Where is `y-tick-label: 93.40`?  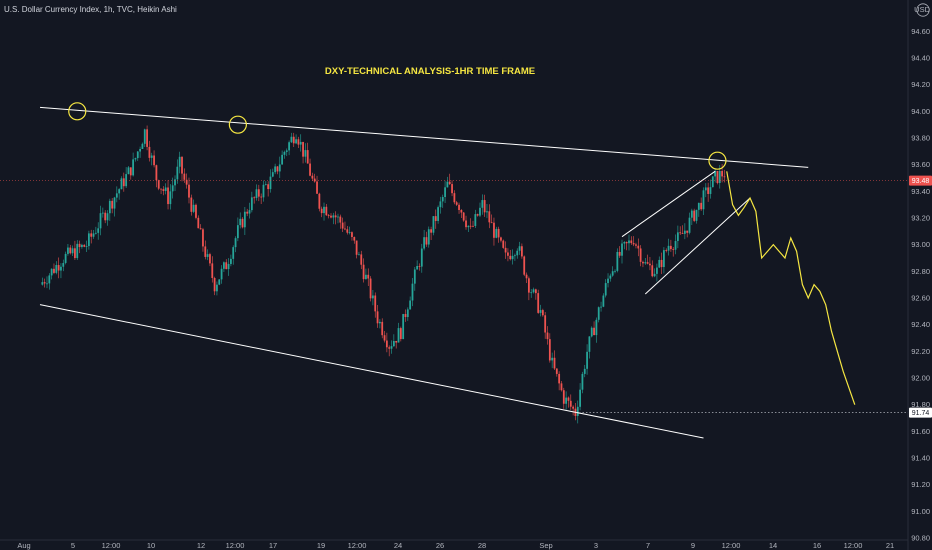 y-tick-label: 93.40 is located at coordinates (920, 191).